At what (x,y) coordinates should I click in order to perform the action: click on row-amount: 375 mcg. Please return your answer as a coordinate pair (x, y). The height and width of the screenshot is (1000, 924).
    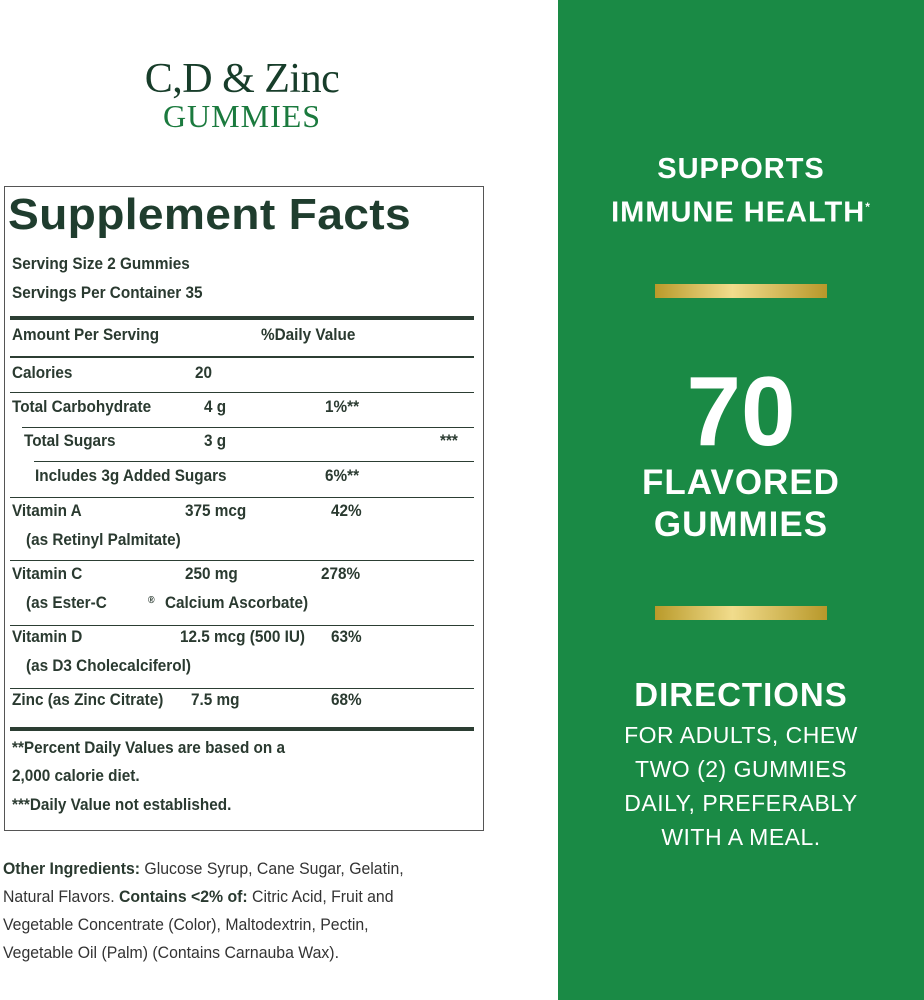
    Looking at the image, I should click on (216, 510).